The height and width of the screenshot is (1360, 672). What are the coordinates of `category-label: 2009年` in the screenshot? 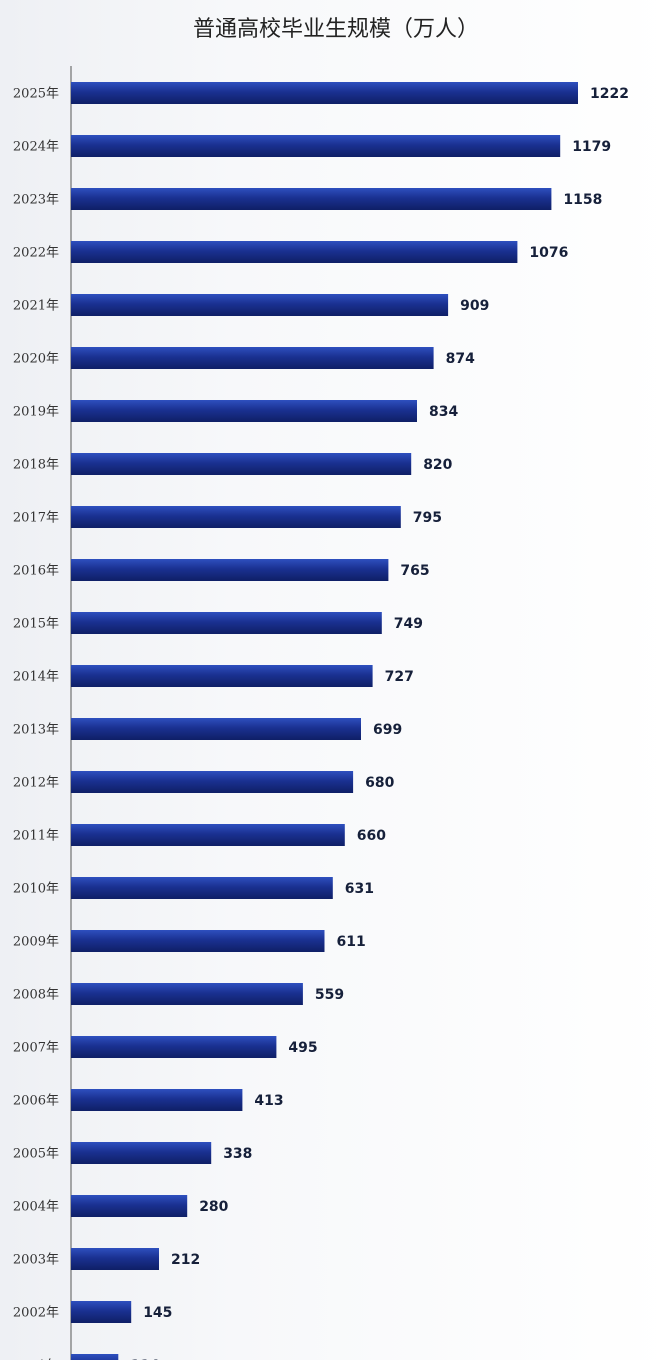 It's located at (36, 942).